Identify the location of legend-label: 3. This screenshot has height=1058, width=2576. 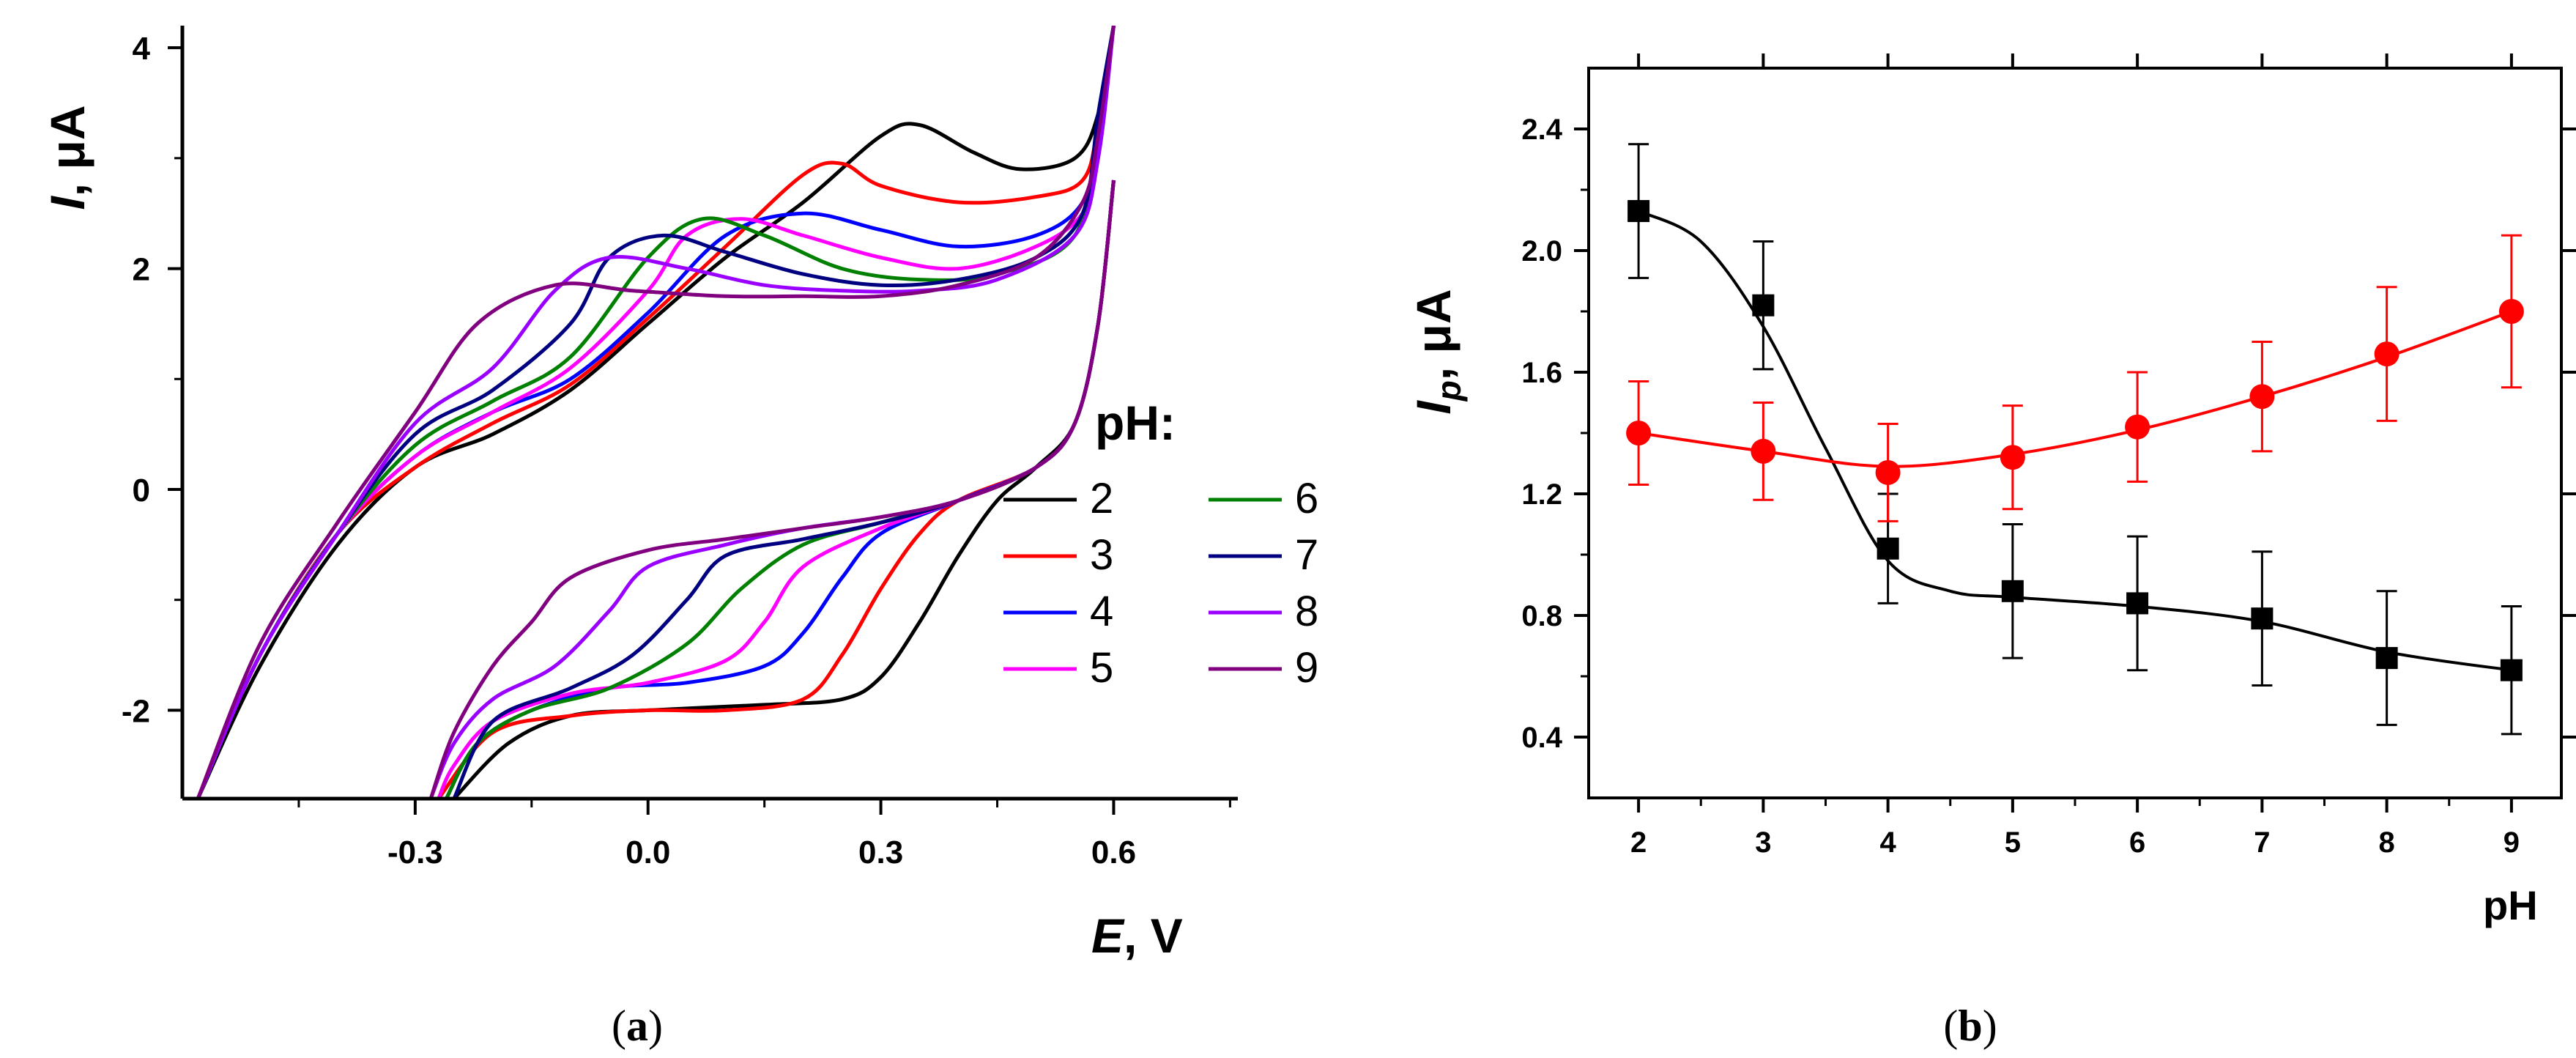
(1101, 555).